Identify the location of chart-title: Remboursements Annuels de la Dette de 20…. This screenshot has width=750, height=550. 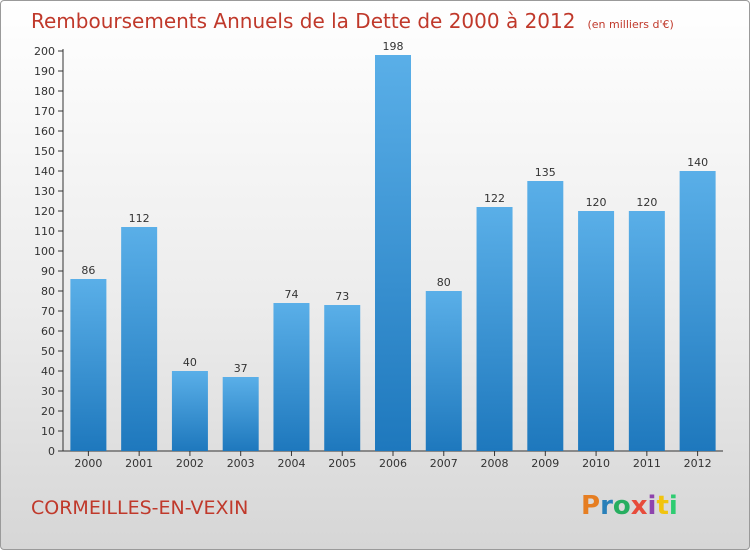
(352, 21).